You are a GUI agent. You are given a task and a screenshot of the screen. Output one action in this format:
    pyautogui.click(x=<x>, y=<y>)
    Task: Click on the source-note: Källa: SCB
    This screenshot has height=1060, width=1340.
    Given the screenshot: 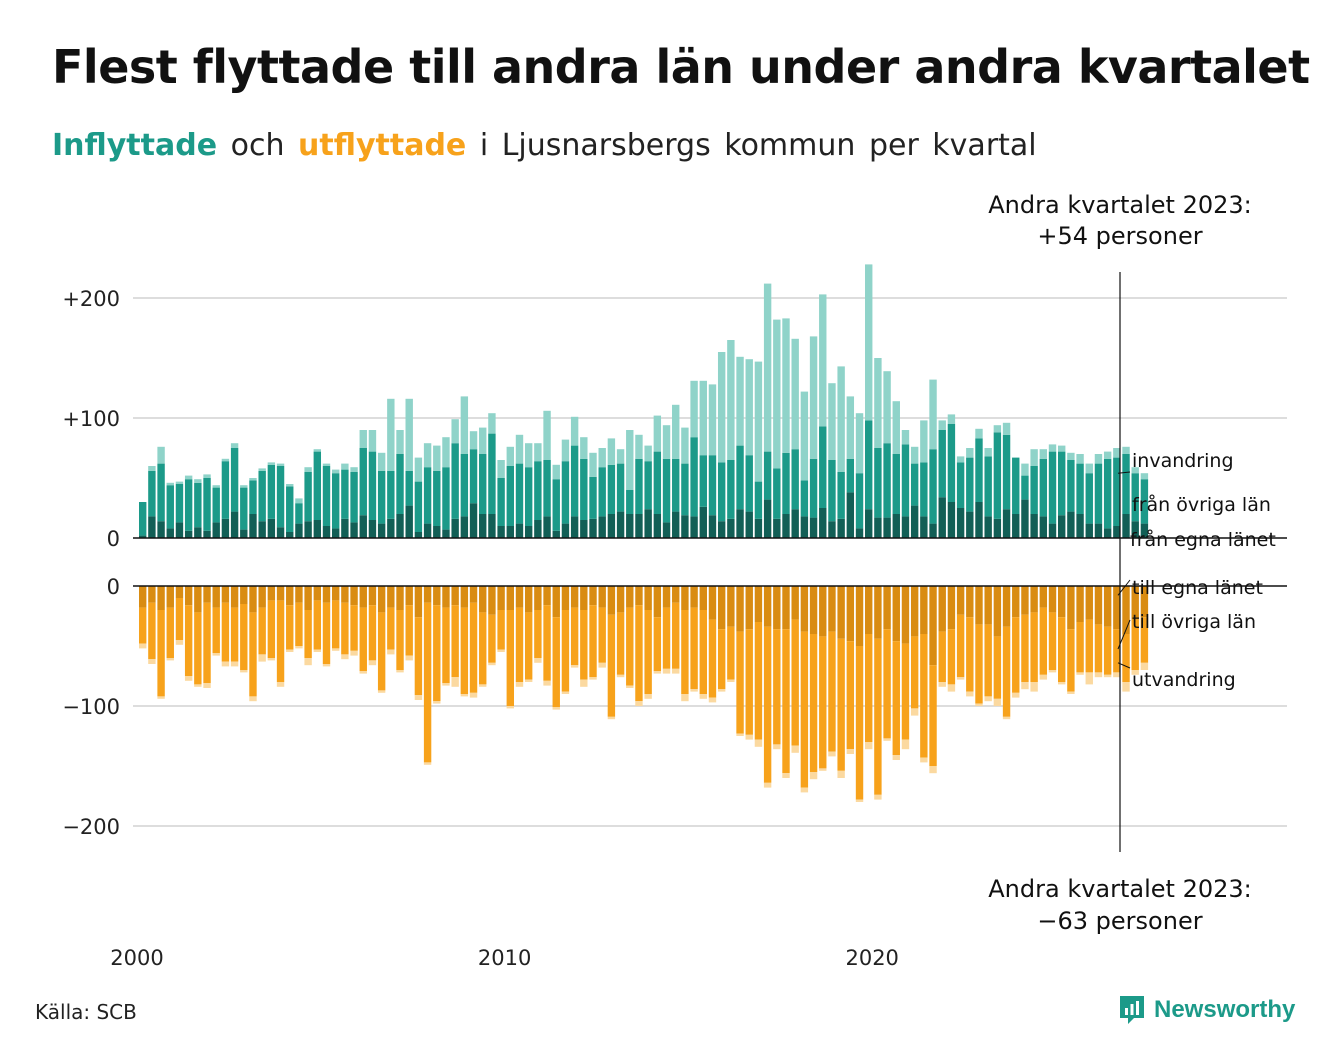 What is the action you would take?
    pyautogui.click(x=86, y=1012)
    